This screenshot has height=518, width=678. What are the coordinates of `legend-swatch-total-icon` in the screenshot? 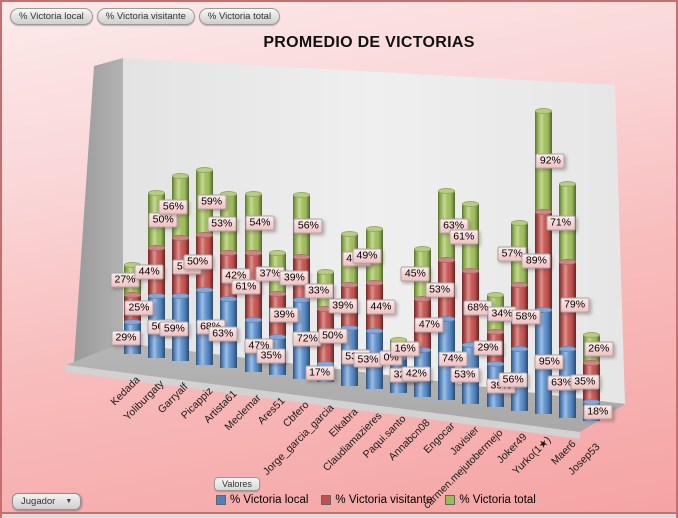 It's located at (450, 500).